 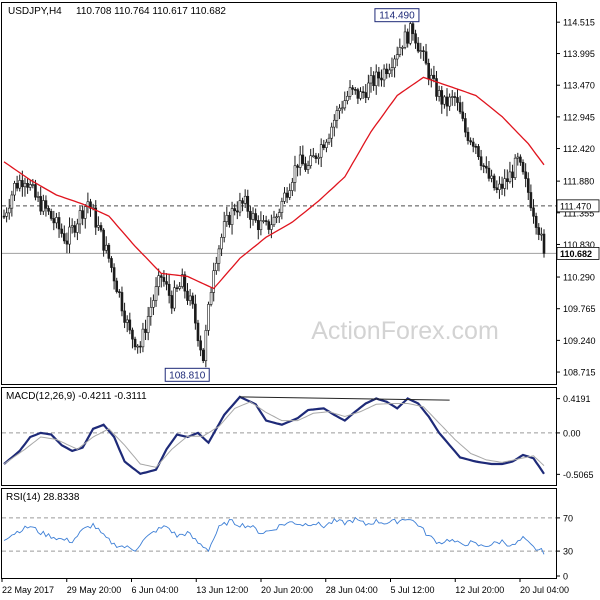 I want to click on price-tick-label: 111.880, so click(x=578, y=182).